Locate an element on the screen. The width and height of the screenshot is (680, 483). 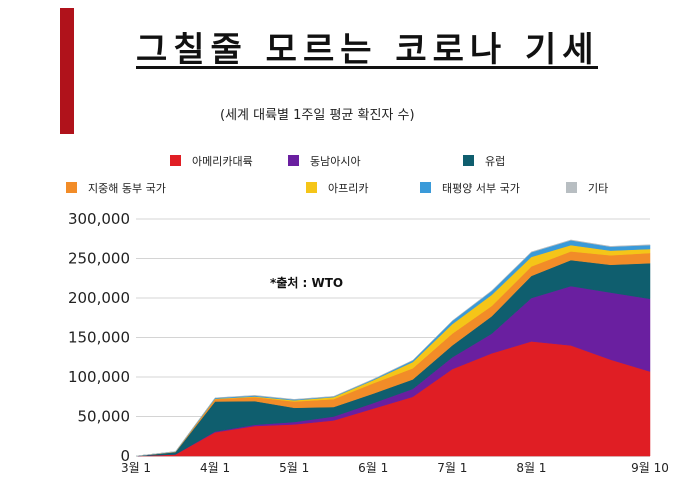
y-tick-label: 150,000 is located at coordinates (99, 338).